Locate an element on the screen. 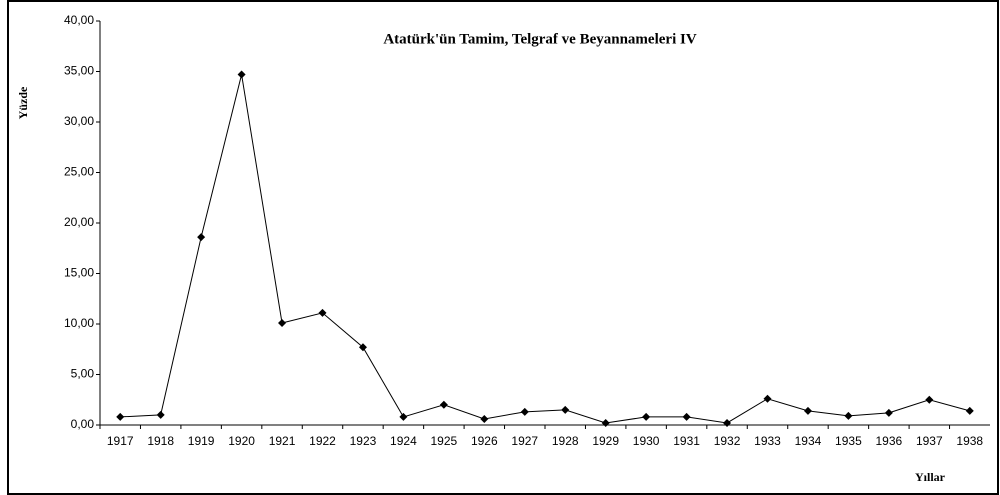 This screenshot has width=1000, height=495. y-tick-label: 15,00 is located at coordinates (79, 273).